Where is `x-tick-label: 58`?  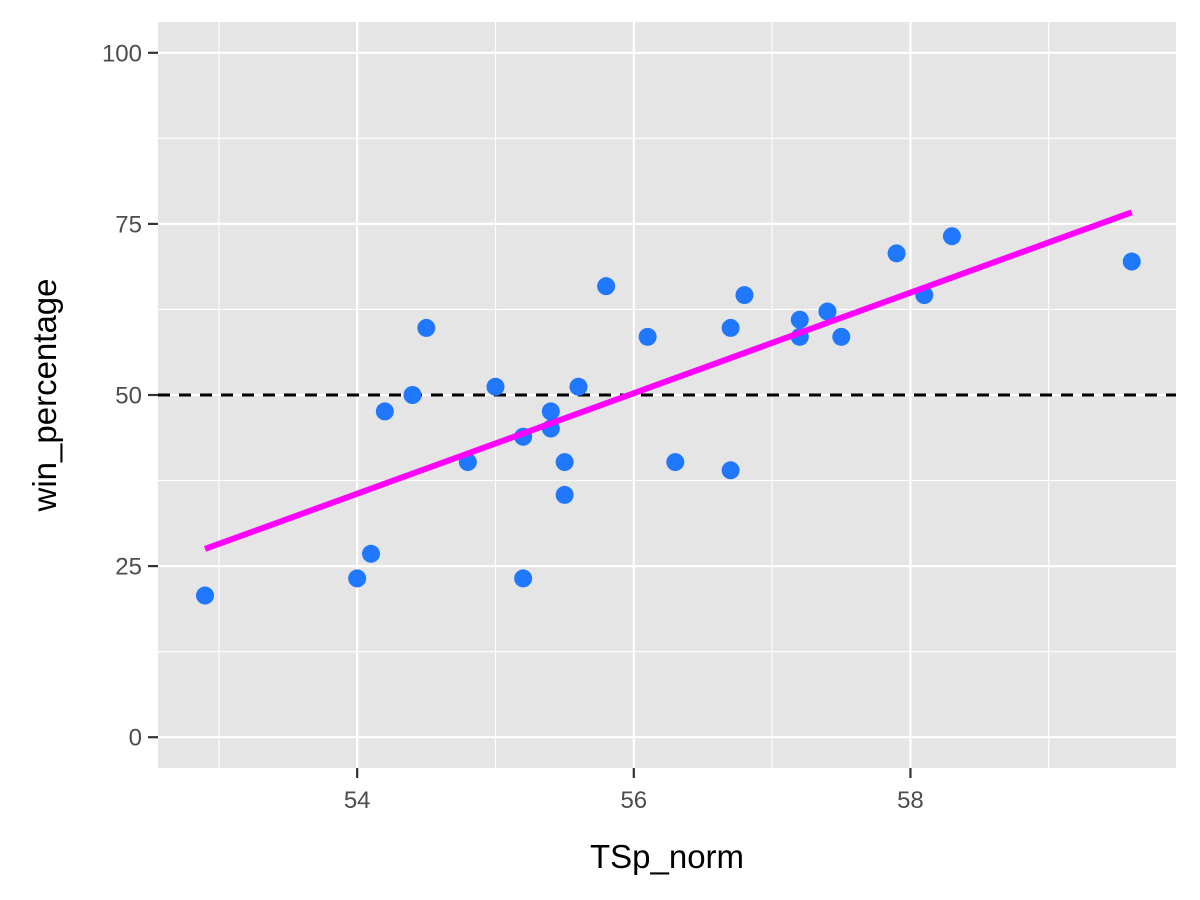
x-tick-label: 58 is located at coordinates (910, 800).